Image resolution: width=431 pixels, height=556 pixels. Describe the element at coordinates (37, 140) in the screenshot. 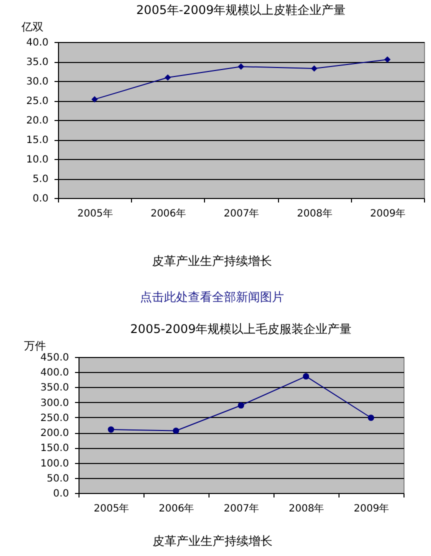

I see `y-tick-label: 15.0` at that location.